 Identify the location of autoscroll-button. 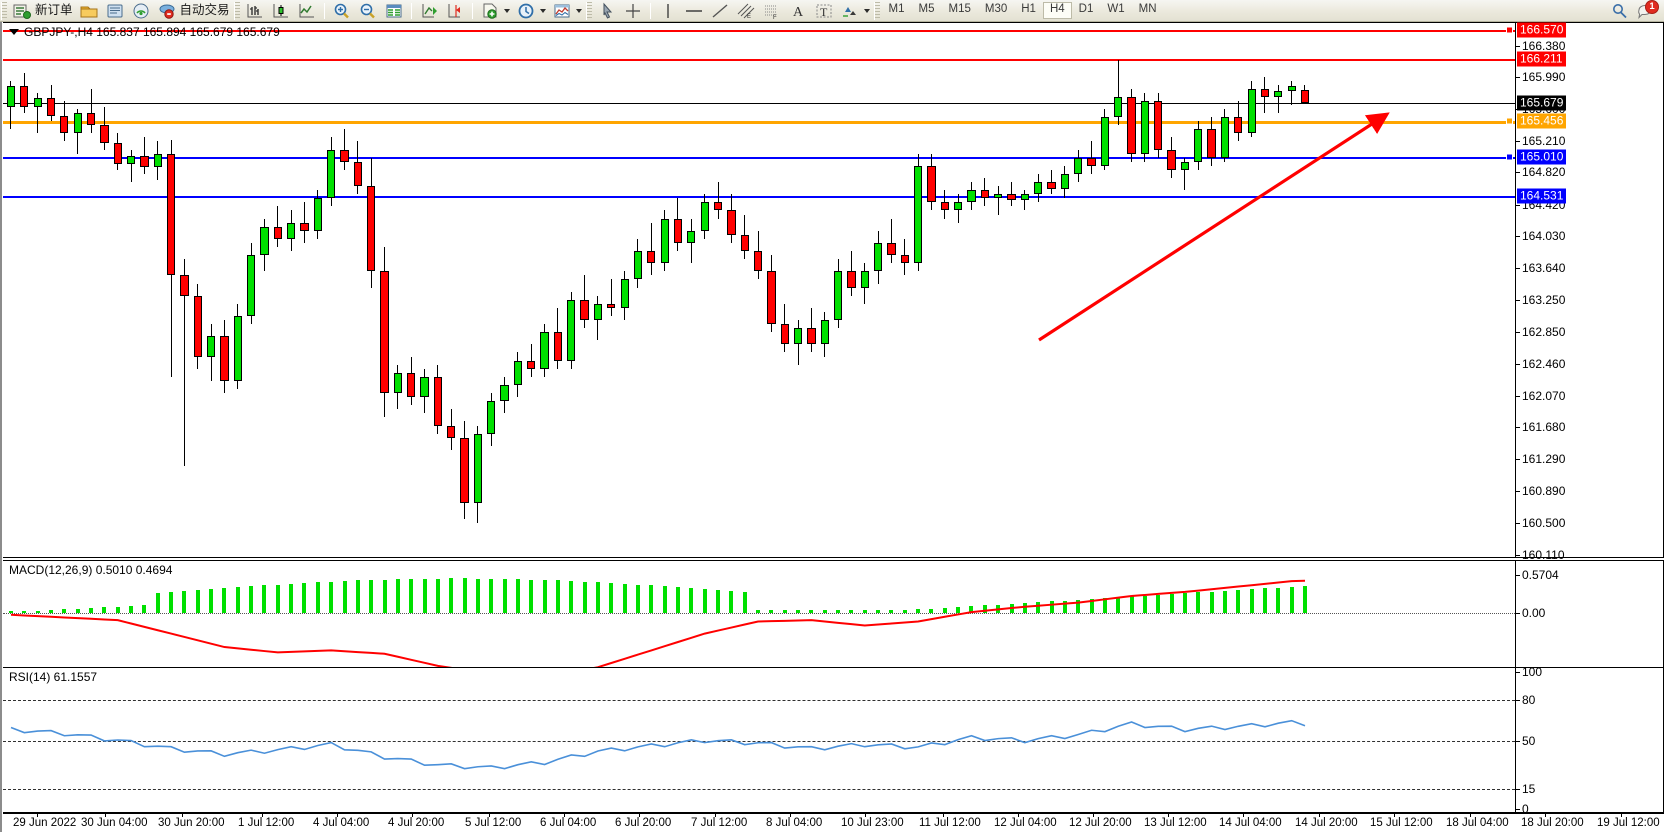
(429, 11).